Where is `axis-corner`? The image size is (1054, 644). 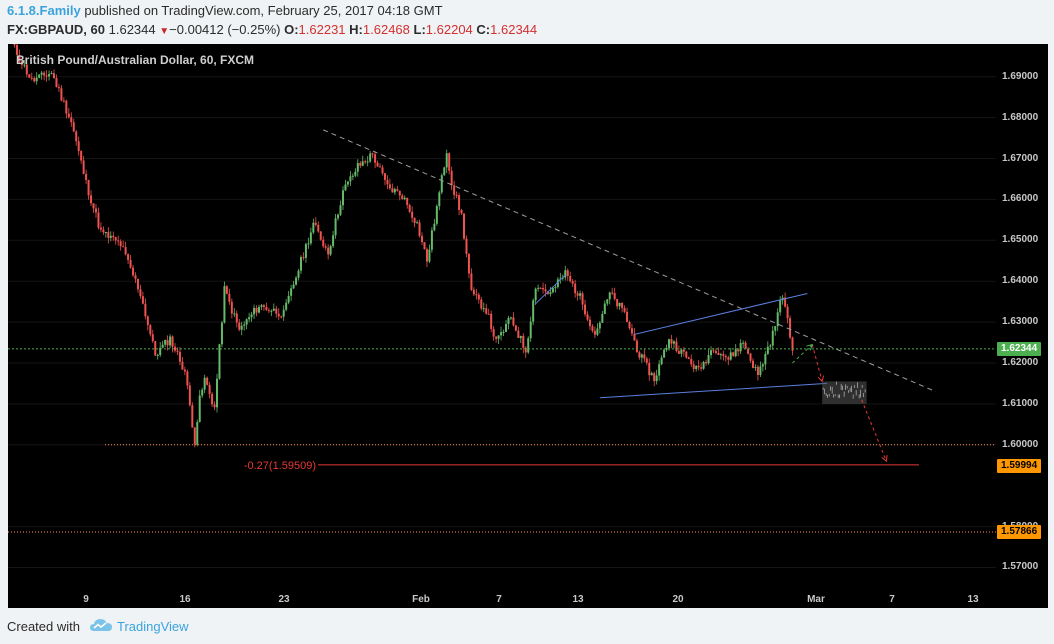
axis-corner is located at coordinates (1022, 600).